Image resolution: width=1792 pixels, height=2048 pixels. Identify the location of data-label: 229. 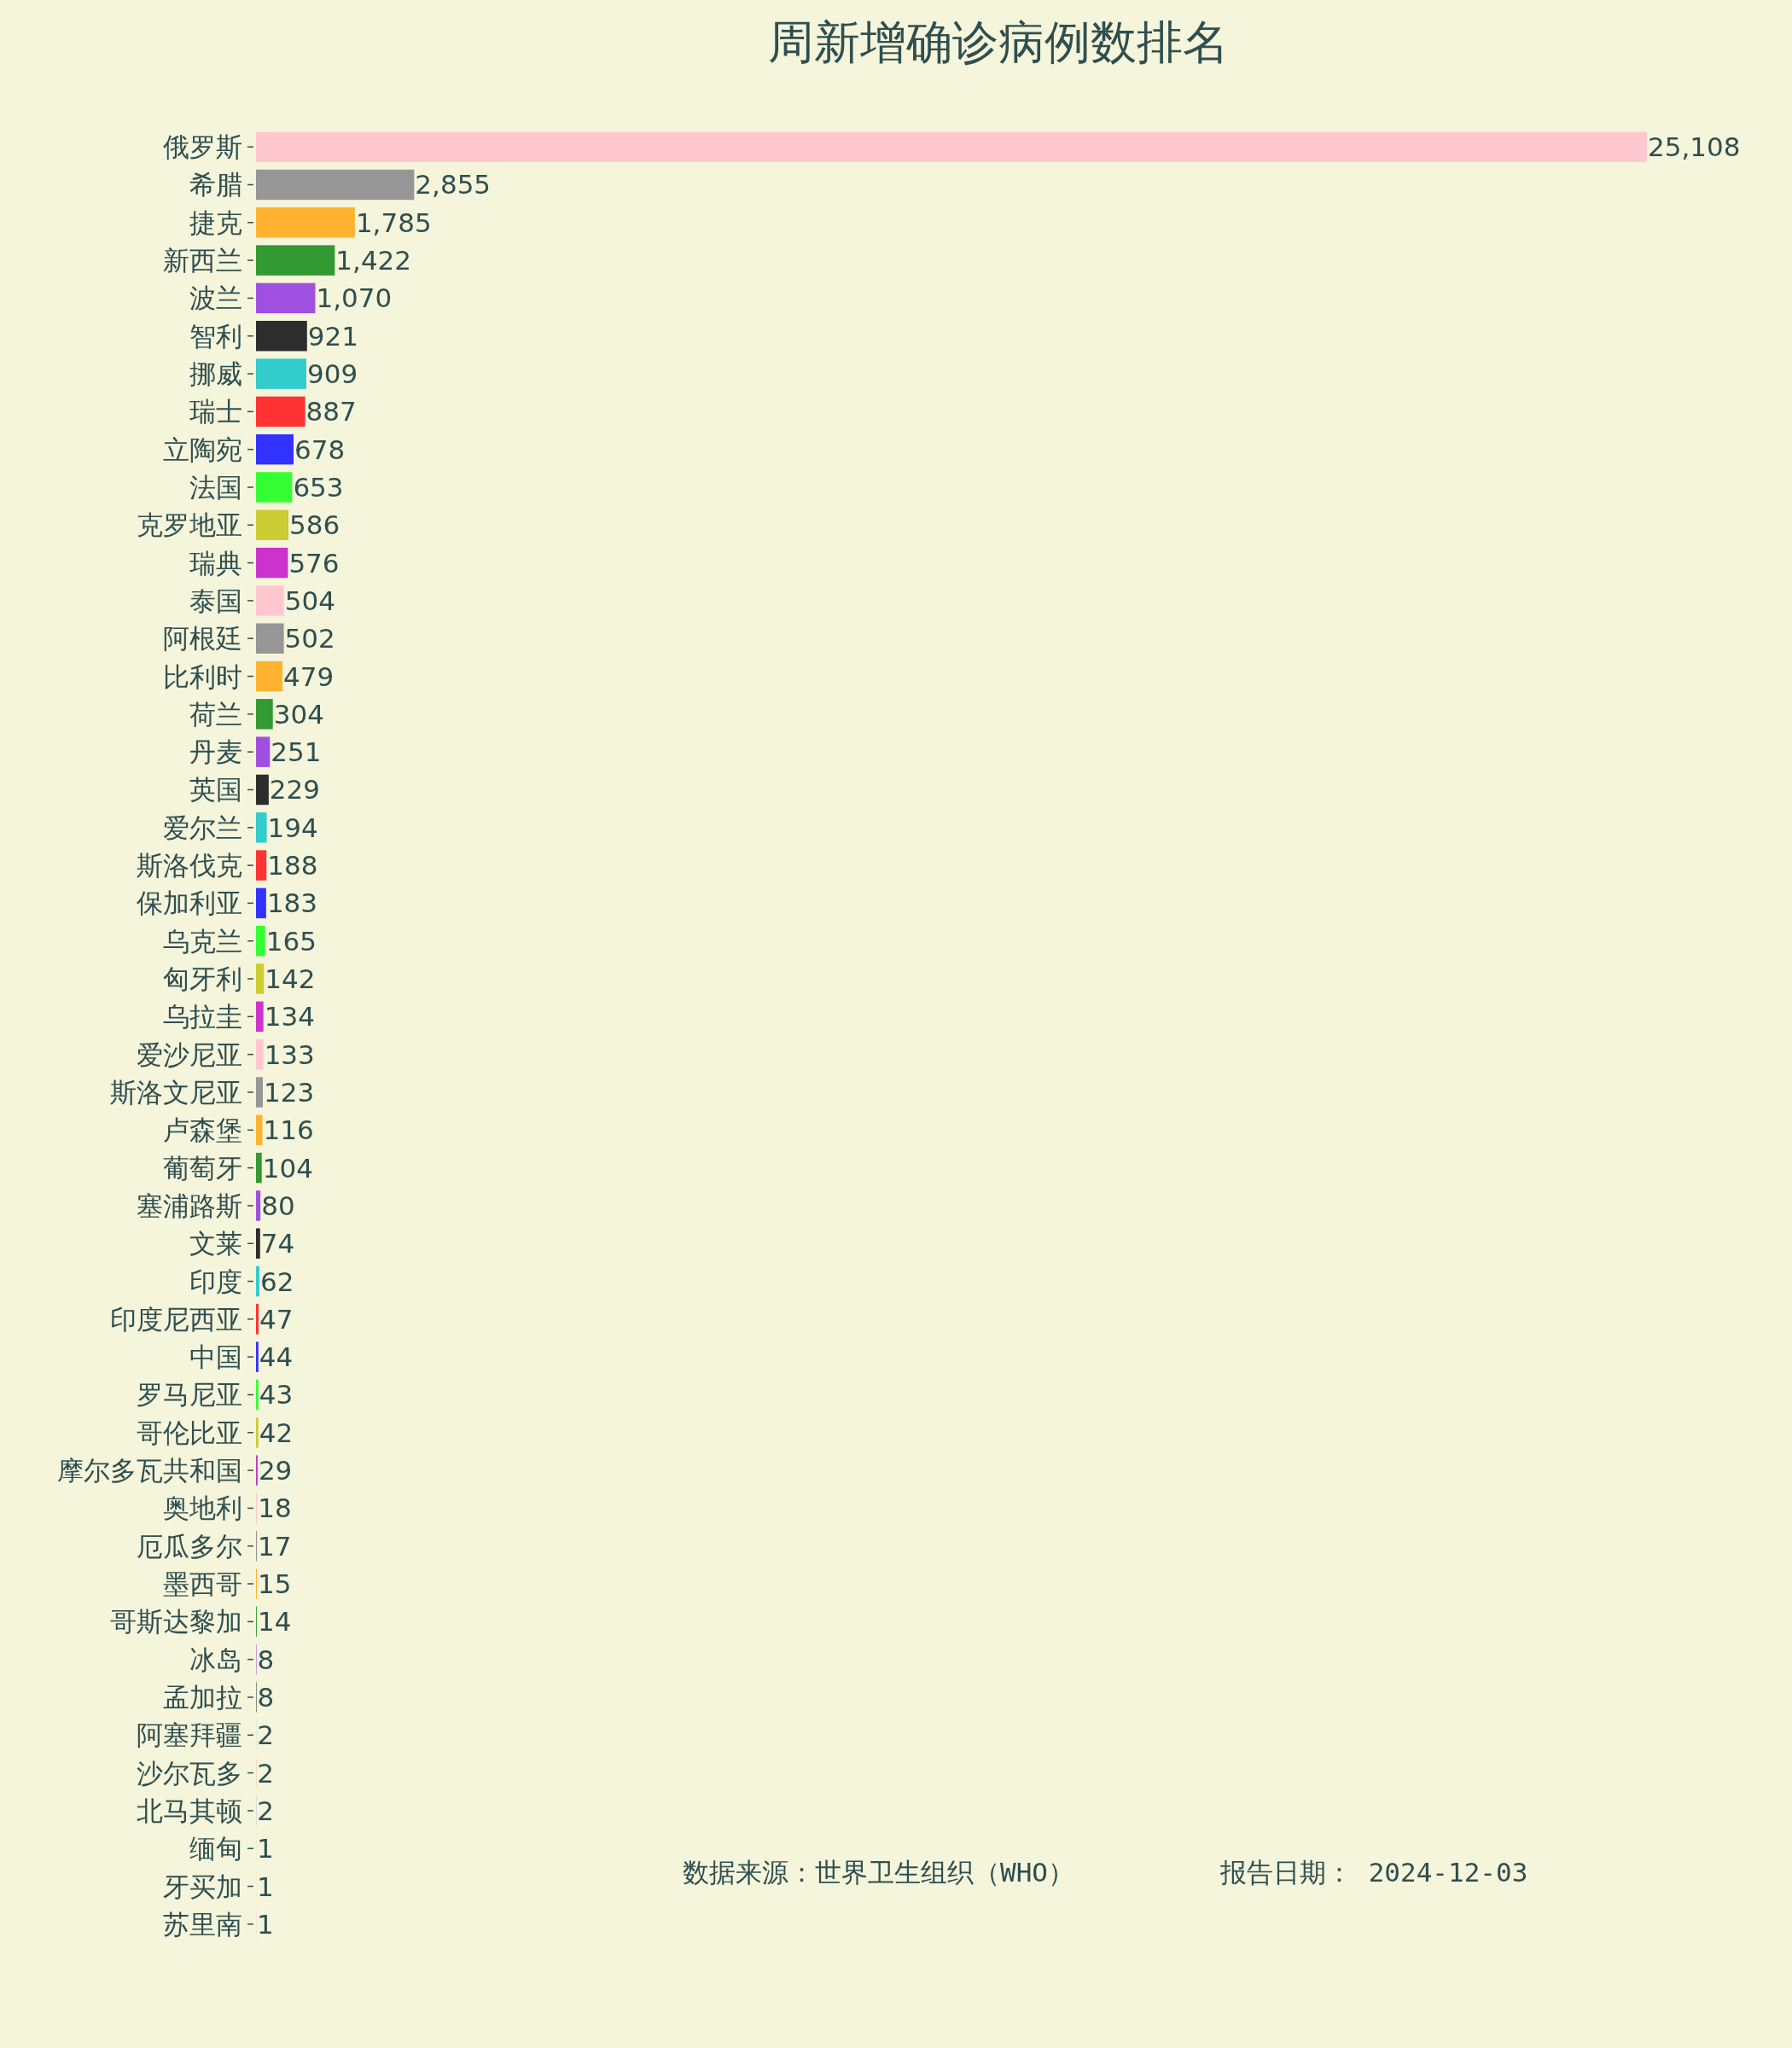
(295, 790).